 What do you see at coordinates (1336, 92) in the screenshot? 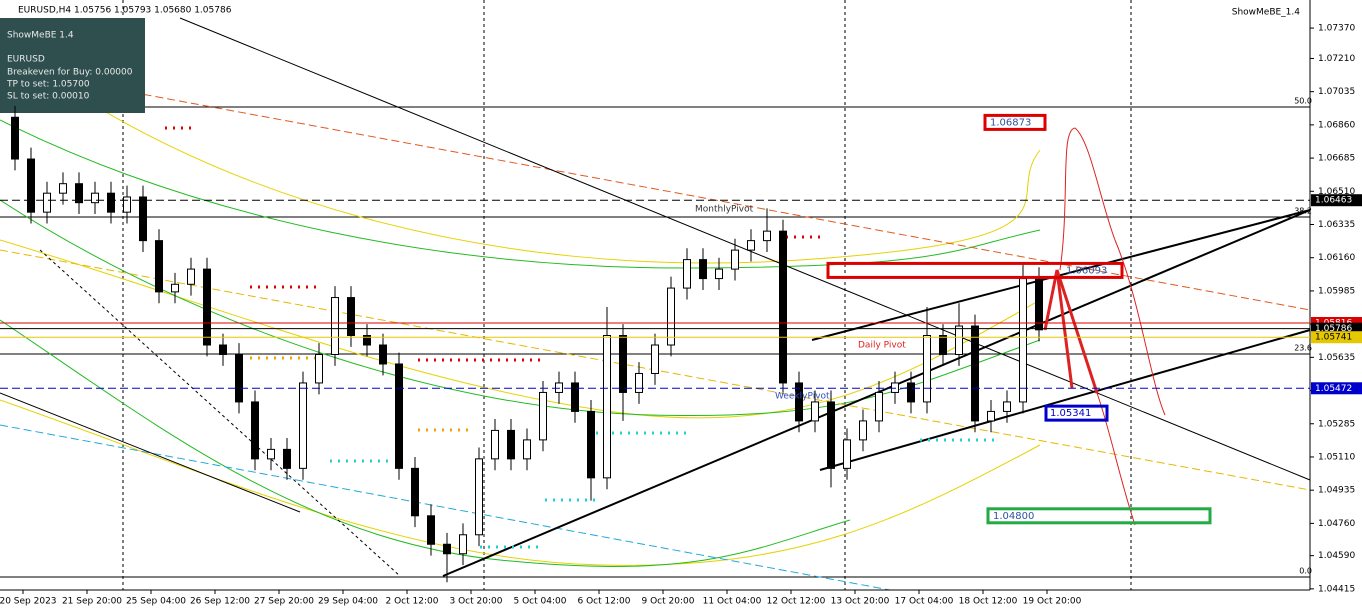
I see `y-tick-label: 1.07035` at bounding box center [1336, 92].